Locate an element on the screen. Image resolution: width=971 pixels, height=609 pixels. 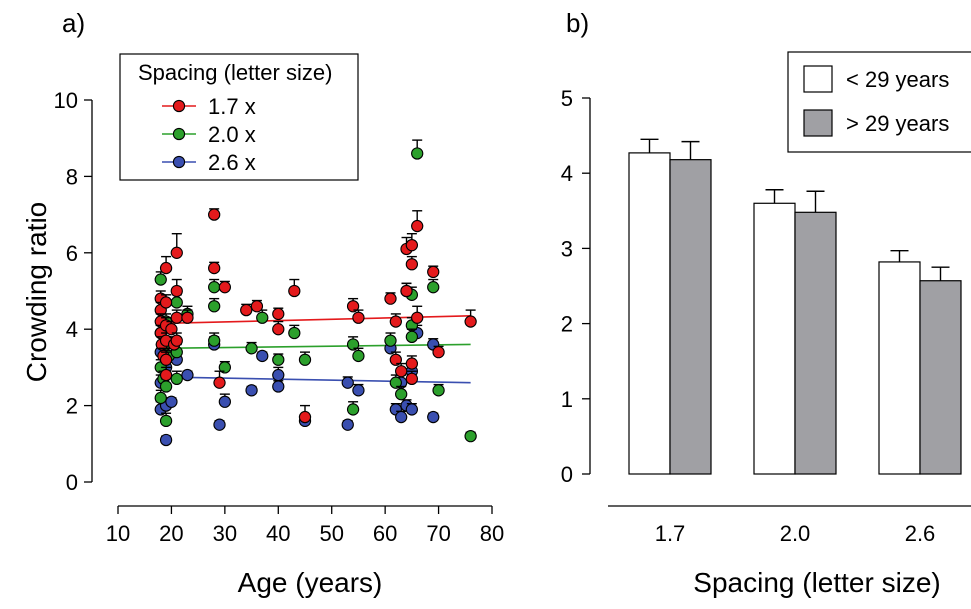
panel-b-x-ticks: 1.7 2.0 2.6 is located at coordinates (795, 533).